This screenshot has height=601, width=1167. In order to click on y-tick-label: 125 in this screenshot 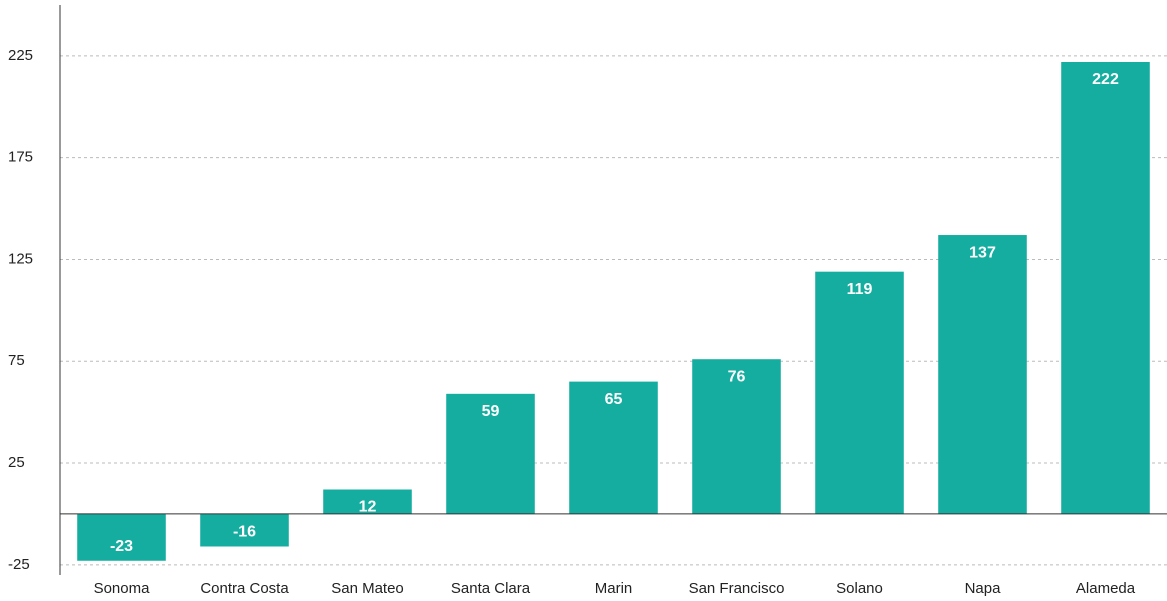, I will do `click(20, 258)`.